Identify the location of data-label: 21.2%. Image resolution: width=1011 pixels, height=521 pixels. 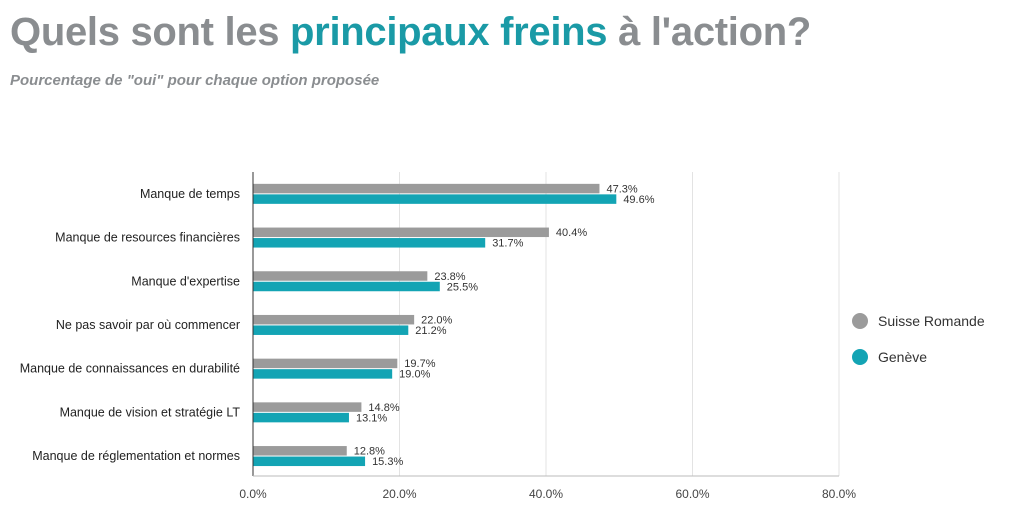
(430, 331).